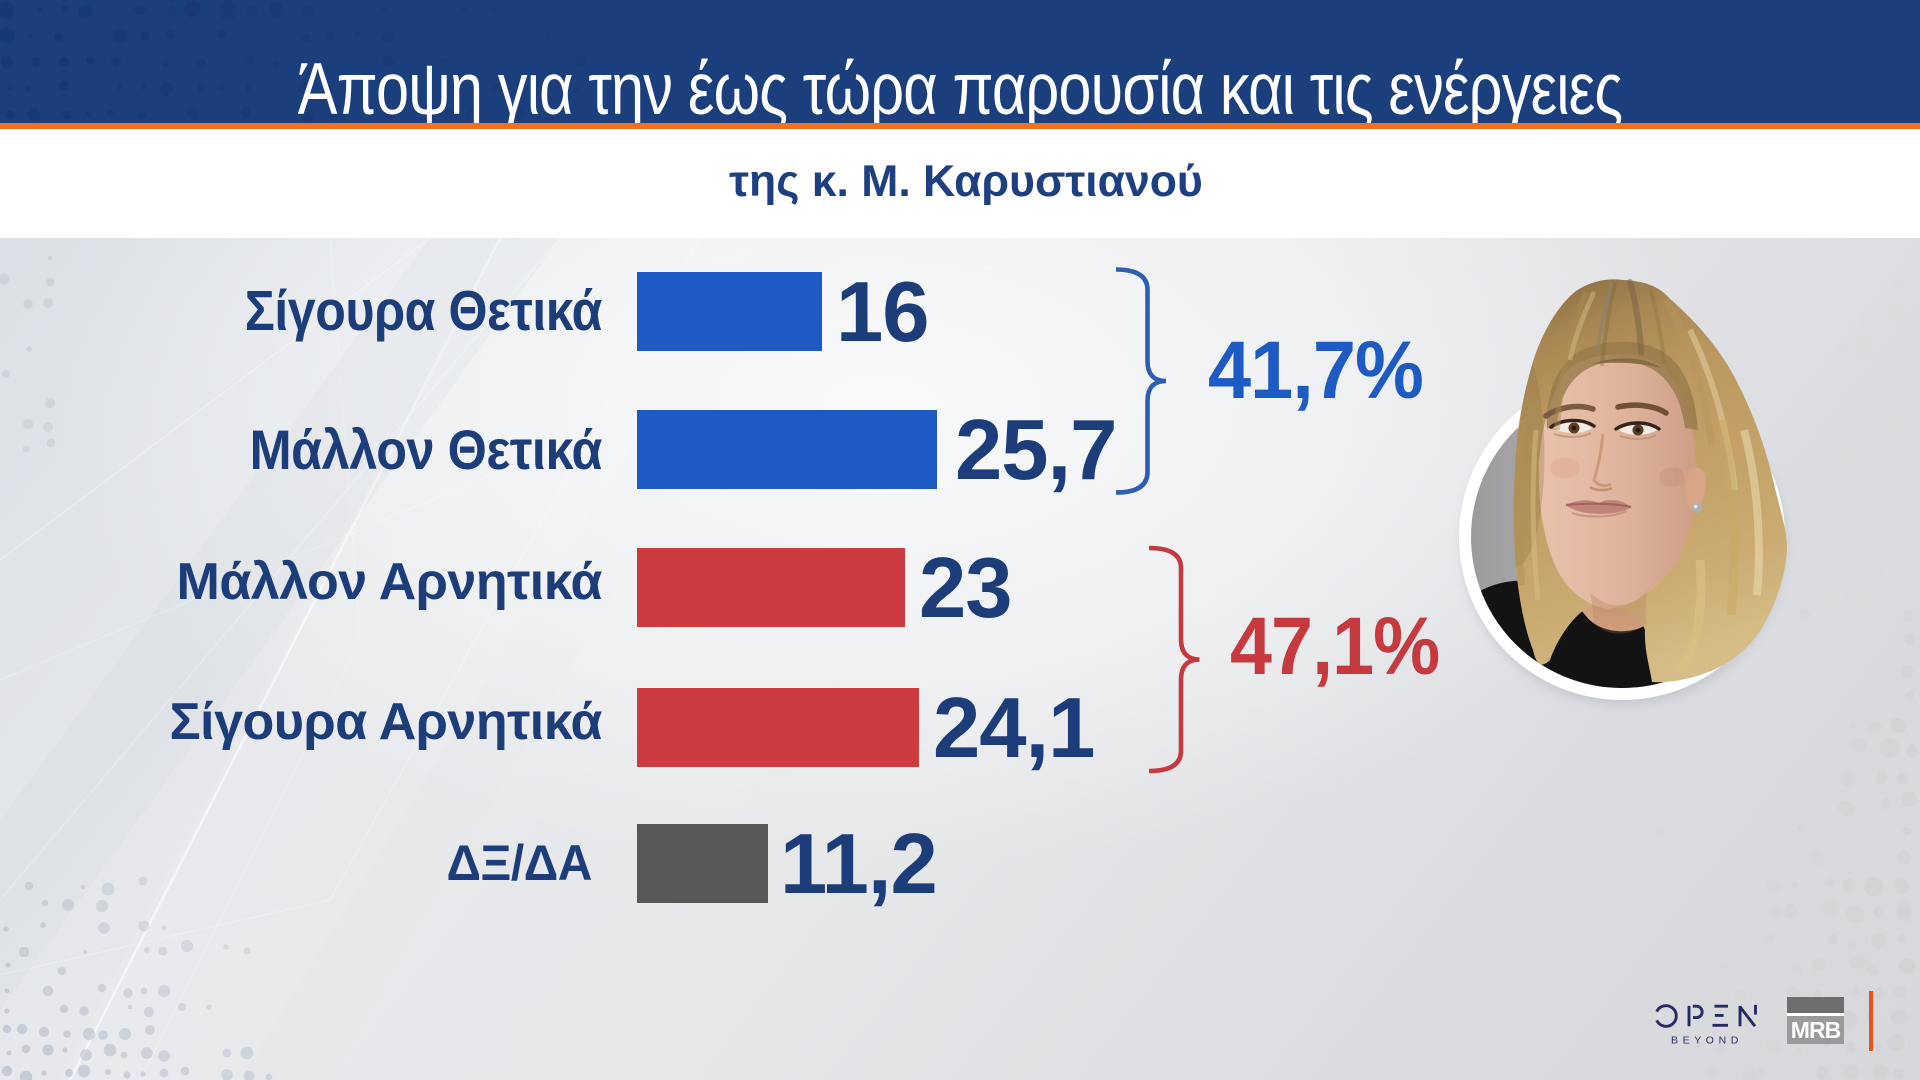 The height and width of the screenshot is (1080, 1920). What do you see at coordinates (1707, 1041) in the screenshot?
I see `svg-text: BEYOND` at bounding box center [1707, 1041].